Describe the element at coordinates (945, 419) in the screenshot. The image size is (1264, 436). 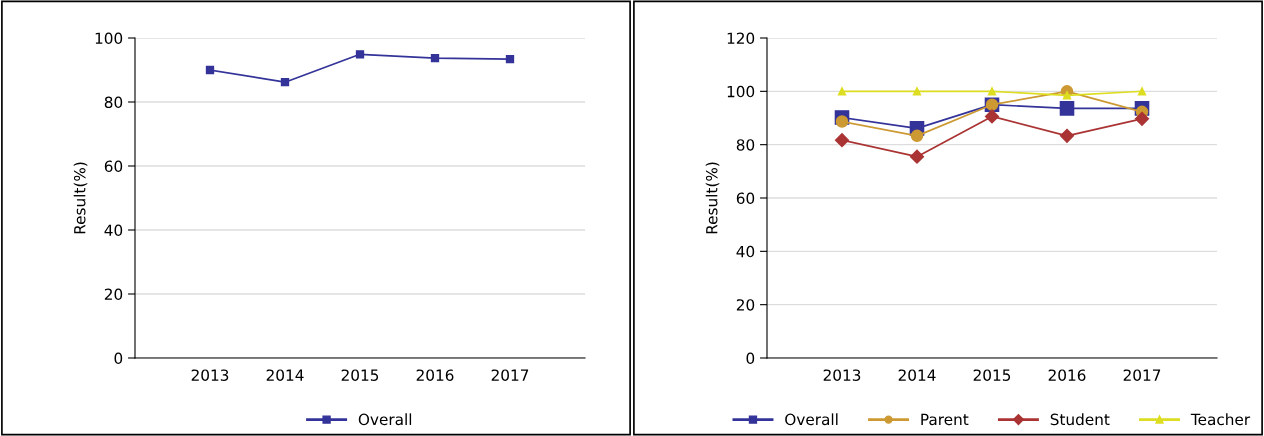
I see `legend-label: Parent` at that location.